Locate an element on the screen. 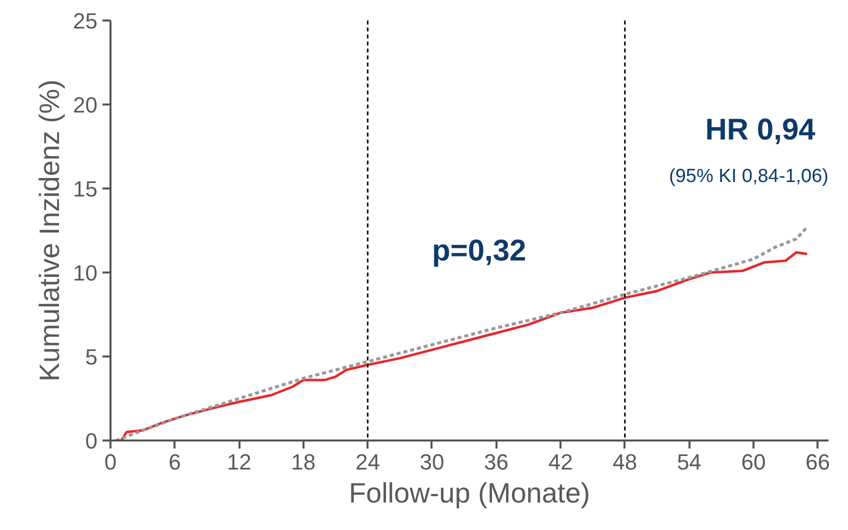 This screenshot has height=530, width=848. x-tick-label: 66 is located at coordinates (818, 462).